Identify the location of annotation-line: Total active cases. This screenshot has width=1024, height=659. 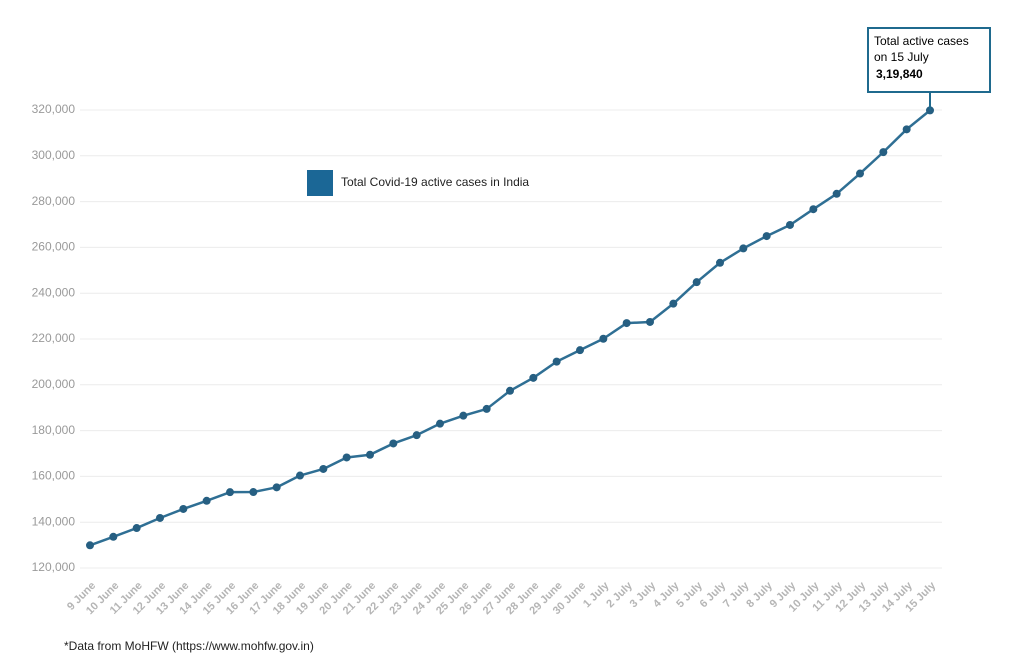
(921, 41).